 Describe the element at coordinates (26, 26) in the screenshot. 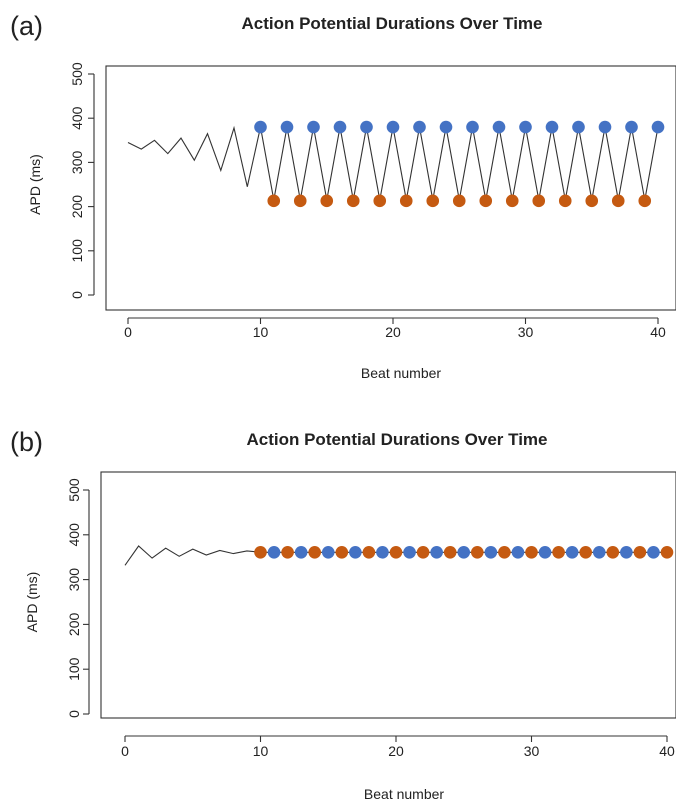

I see `panel-label: (a)` at that location.